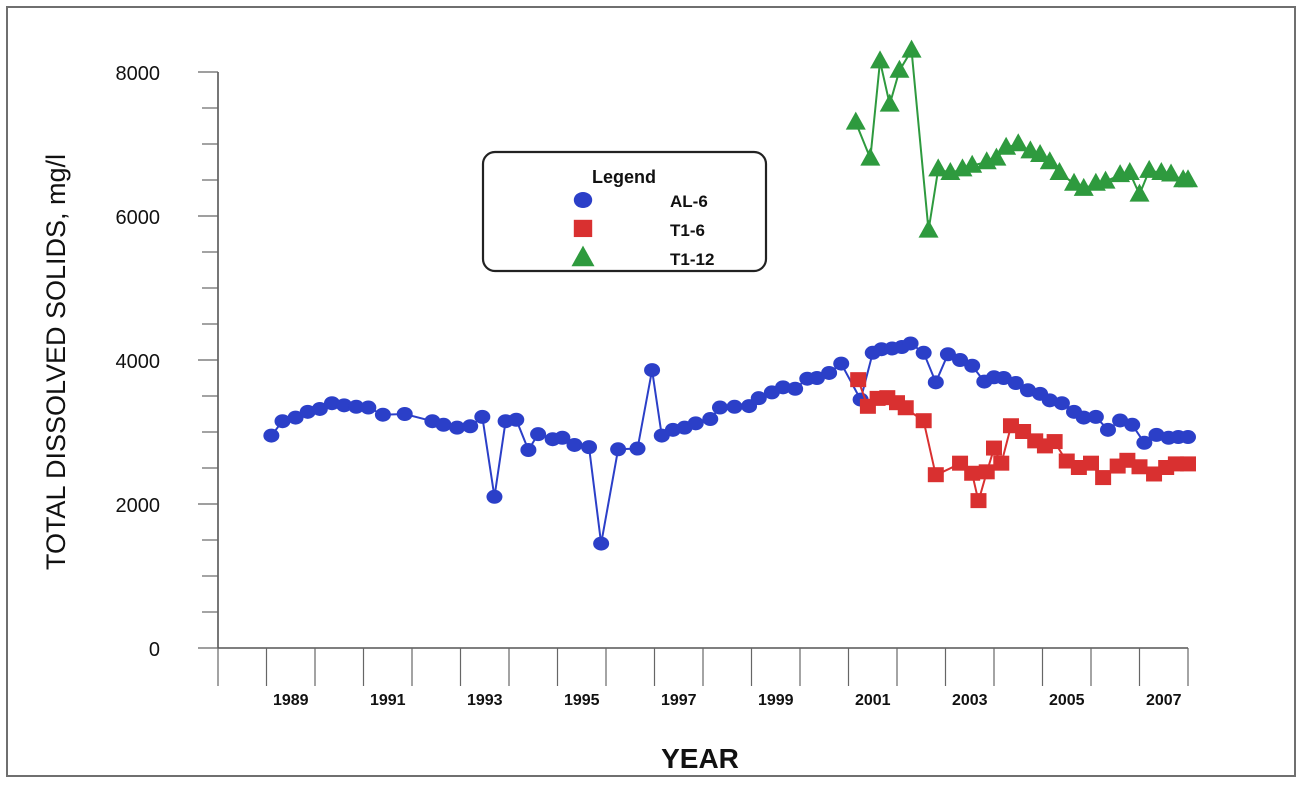  What do you see at coordinates (642, 230) in the screenshot?
I see `legend-entries: AL-6 T1-6 T1-12` at bounding box center [642, 230].